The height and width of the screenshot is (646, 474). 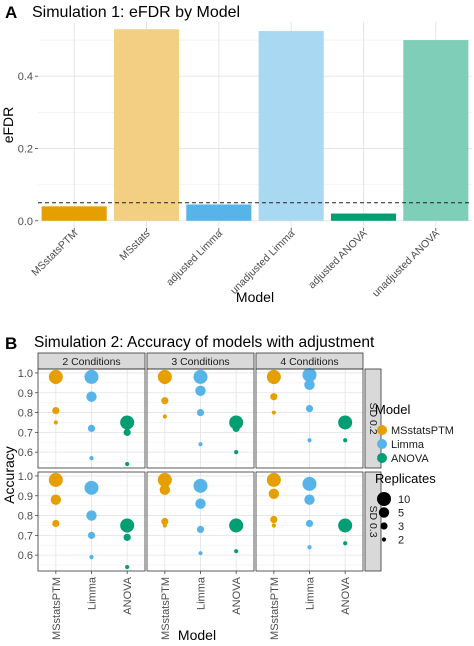 I want to click on panel-b-label: B, so click(x=11, y=343).